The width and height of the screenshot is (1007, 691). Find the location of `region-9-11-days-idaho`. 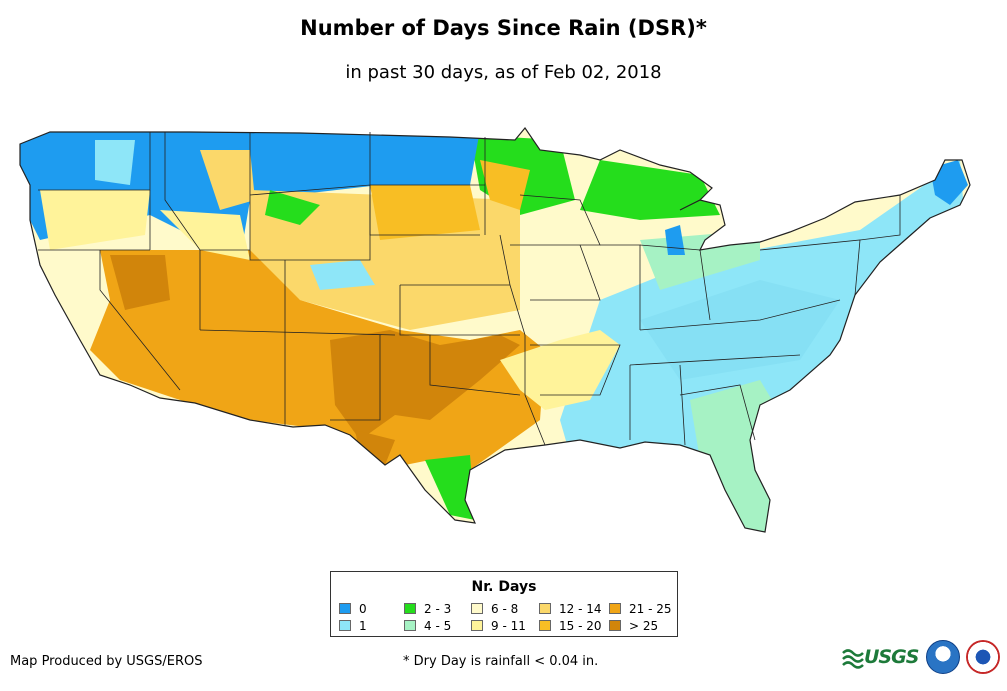

region-9-11-days-idaho is located at coordinates (205, 235).